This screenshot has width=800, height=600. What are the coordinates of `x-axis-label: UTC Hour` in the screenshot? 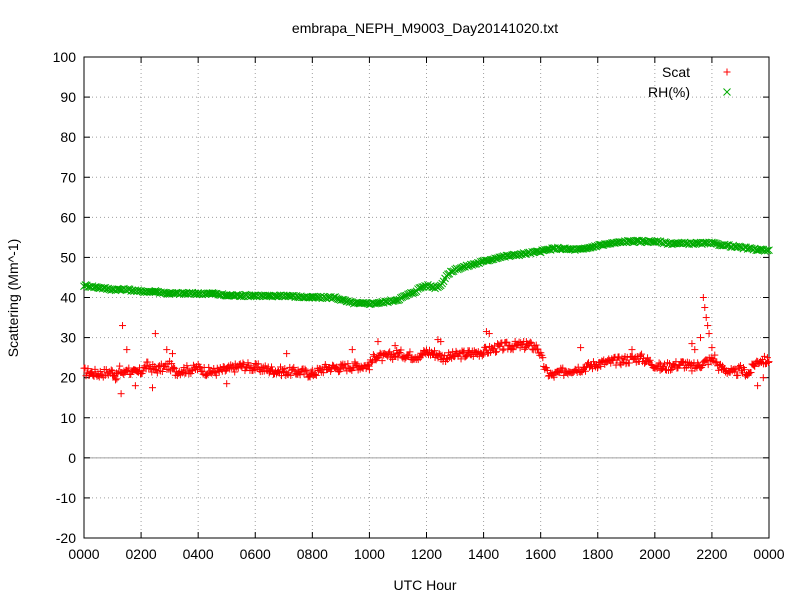 It's located at (424, 585).